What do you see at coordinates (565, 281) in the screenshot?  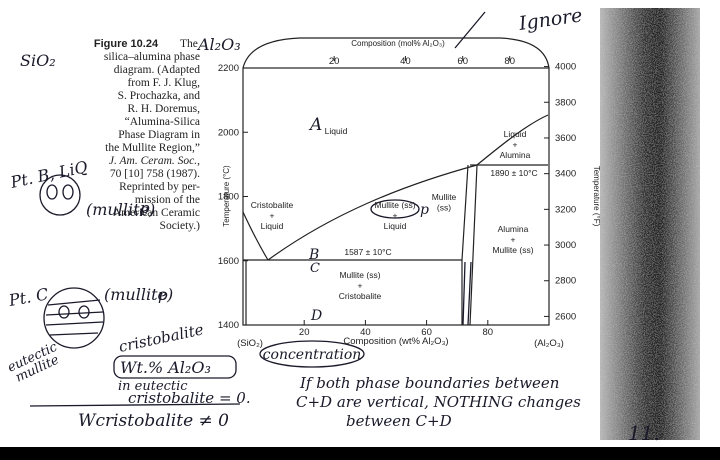 I see `right-tick-label: 2800` at bounding box center [565, 281].